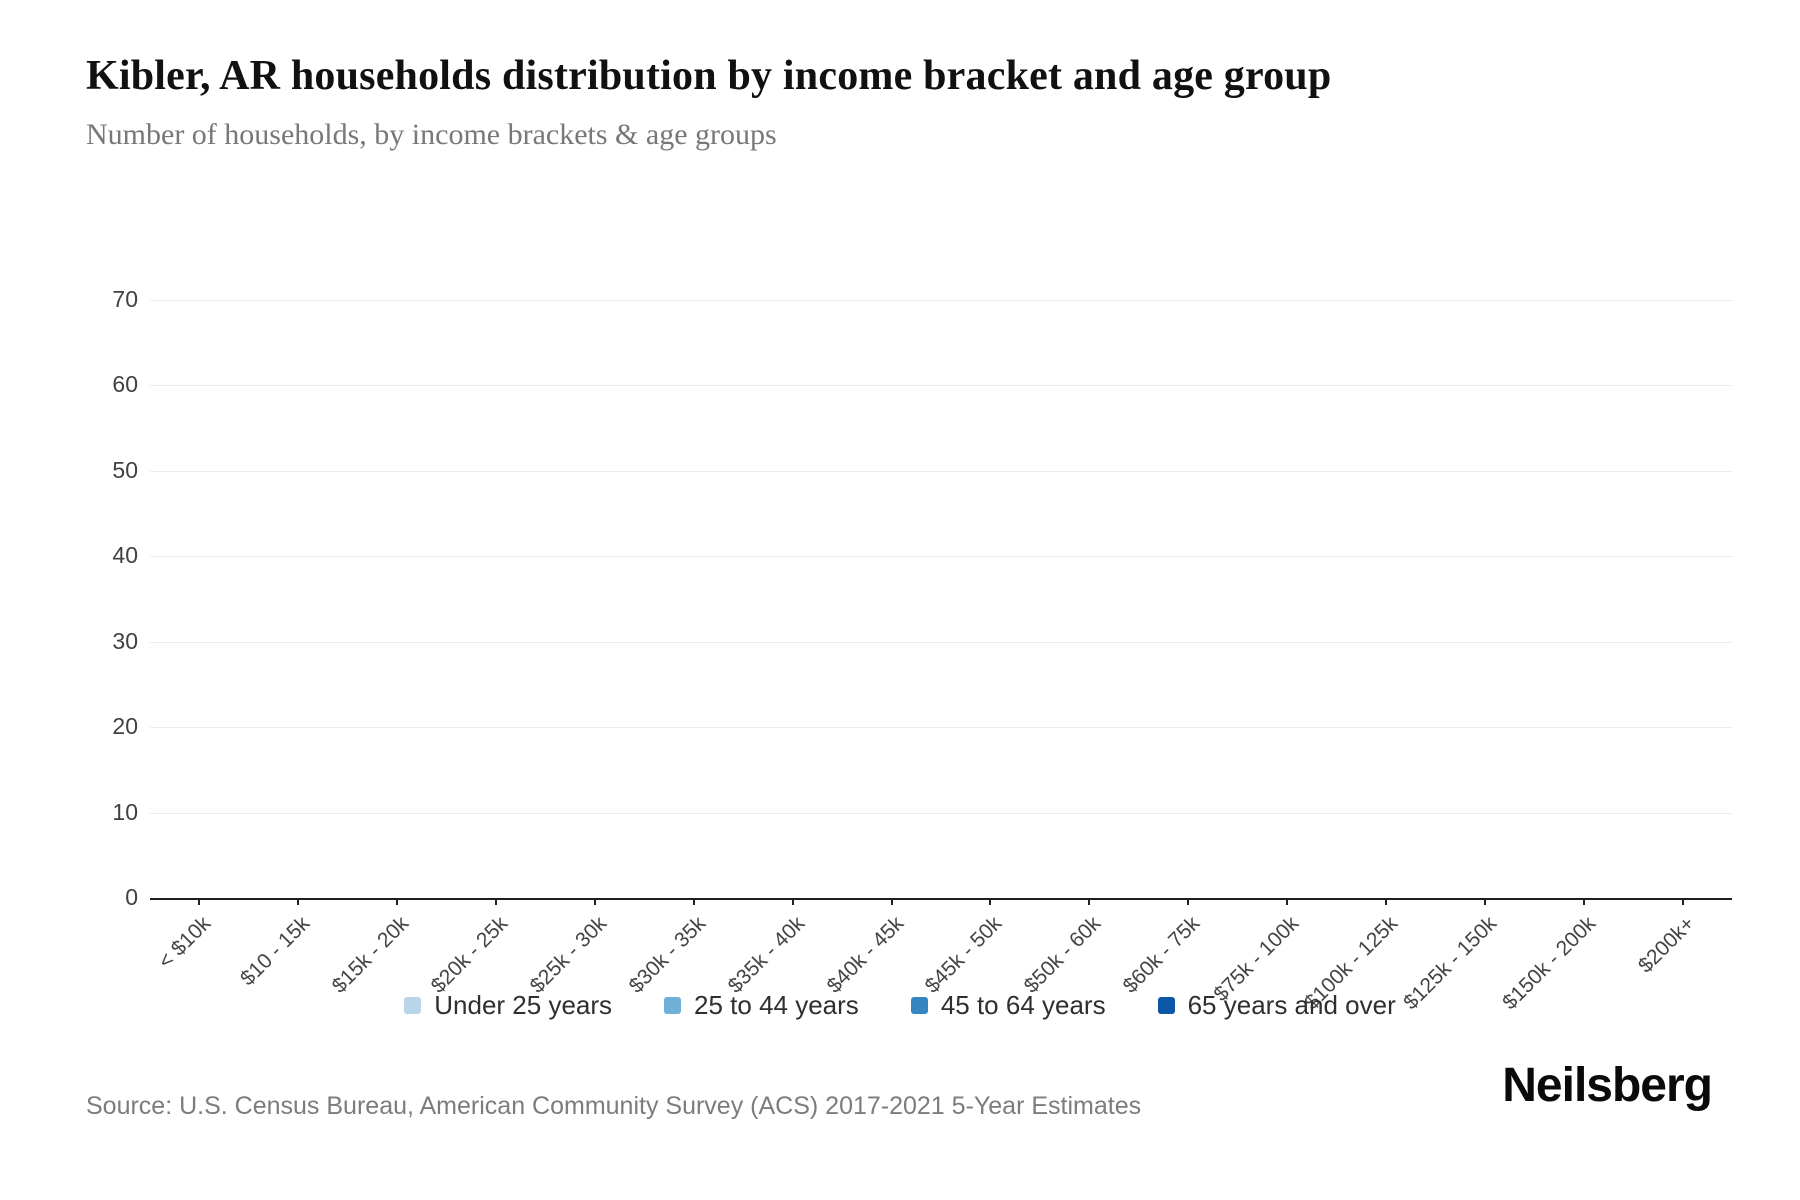 This screenshot has width=1800, height=1200. I want to click on brand-logo: Neilsberg, so click(1607, 1085).